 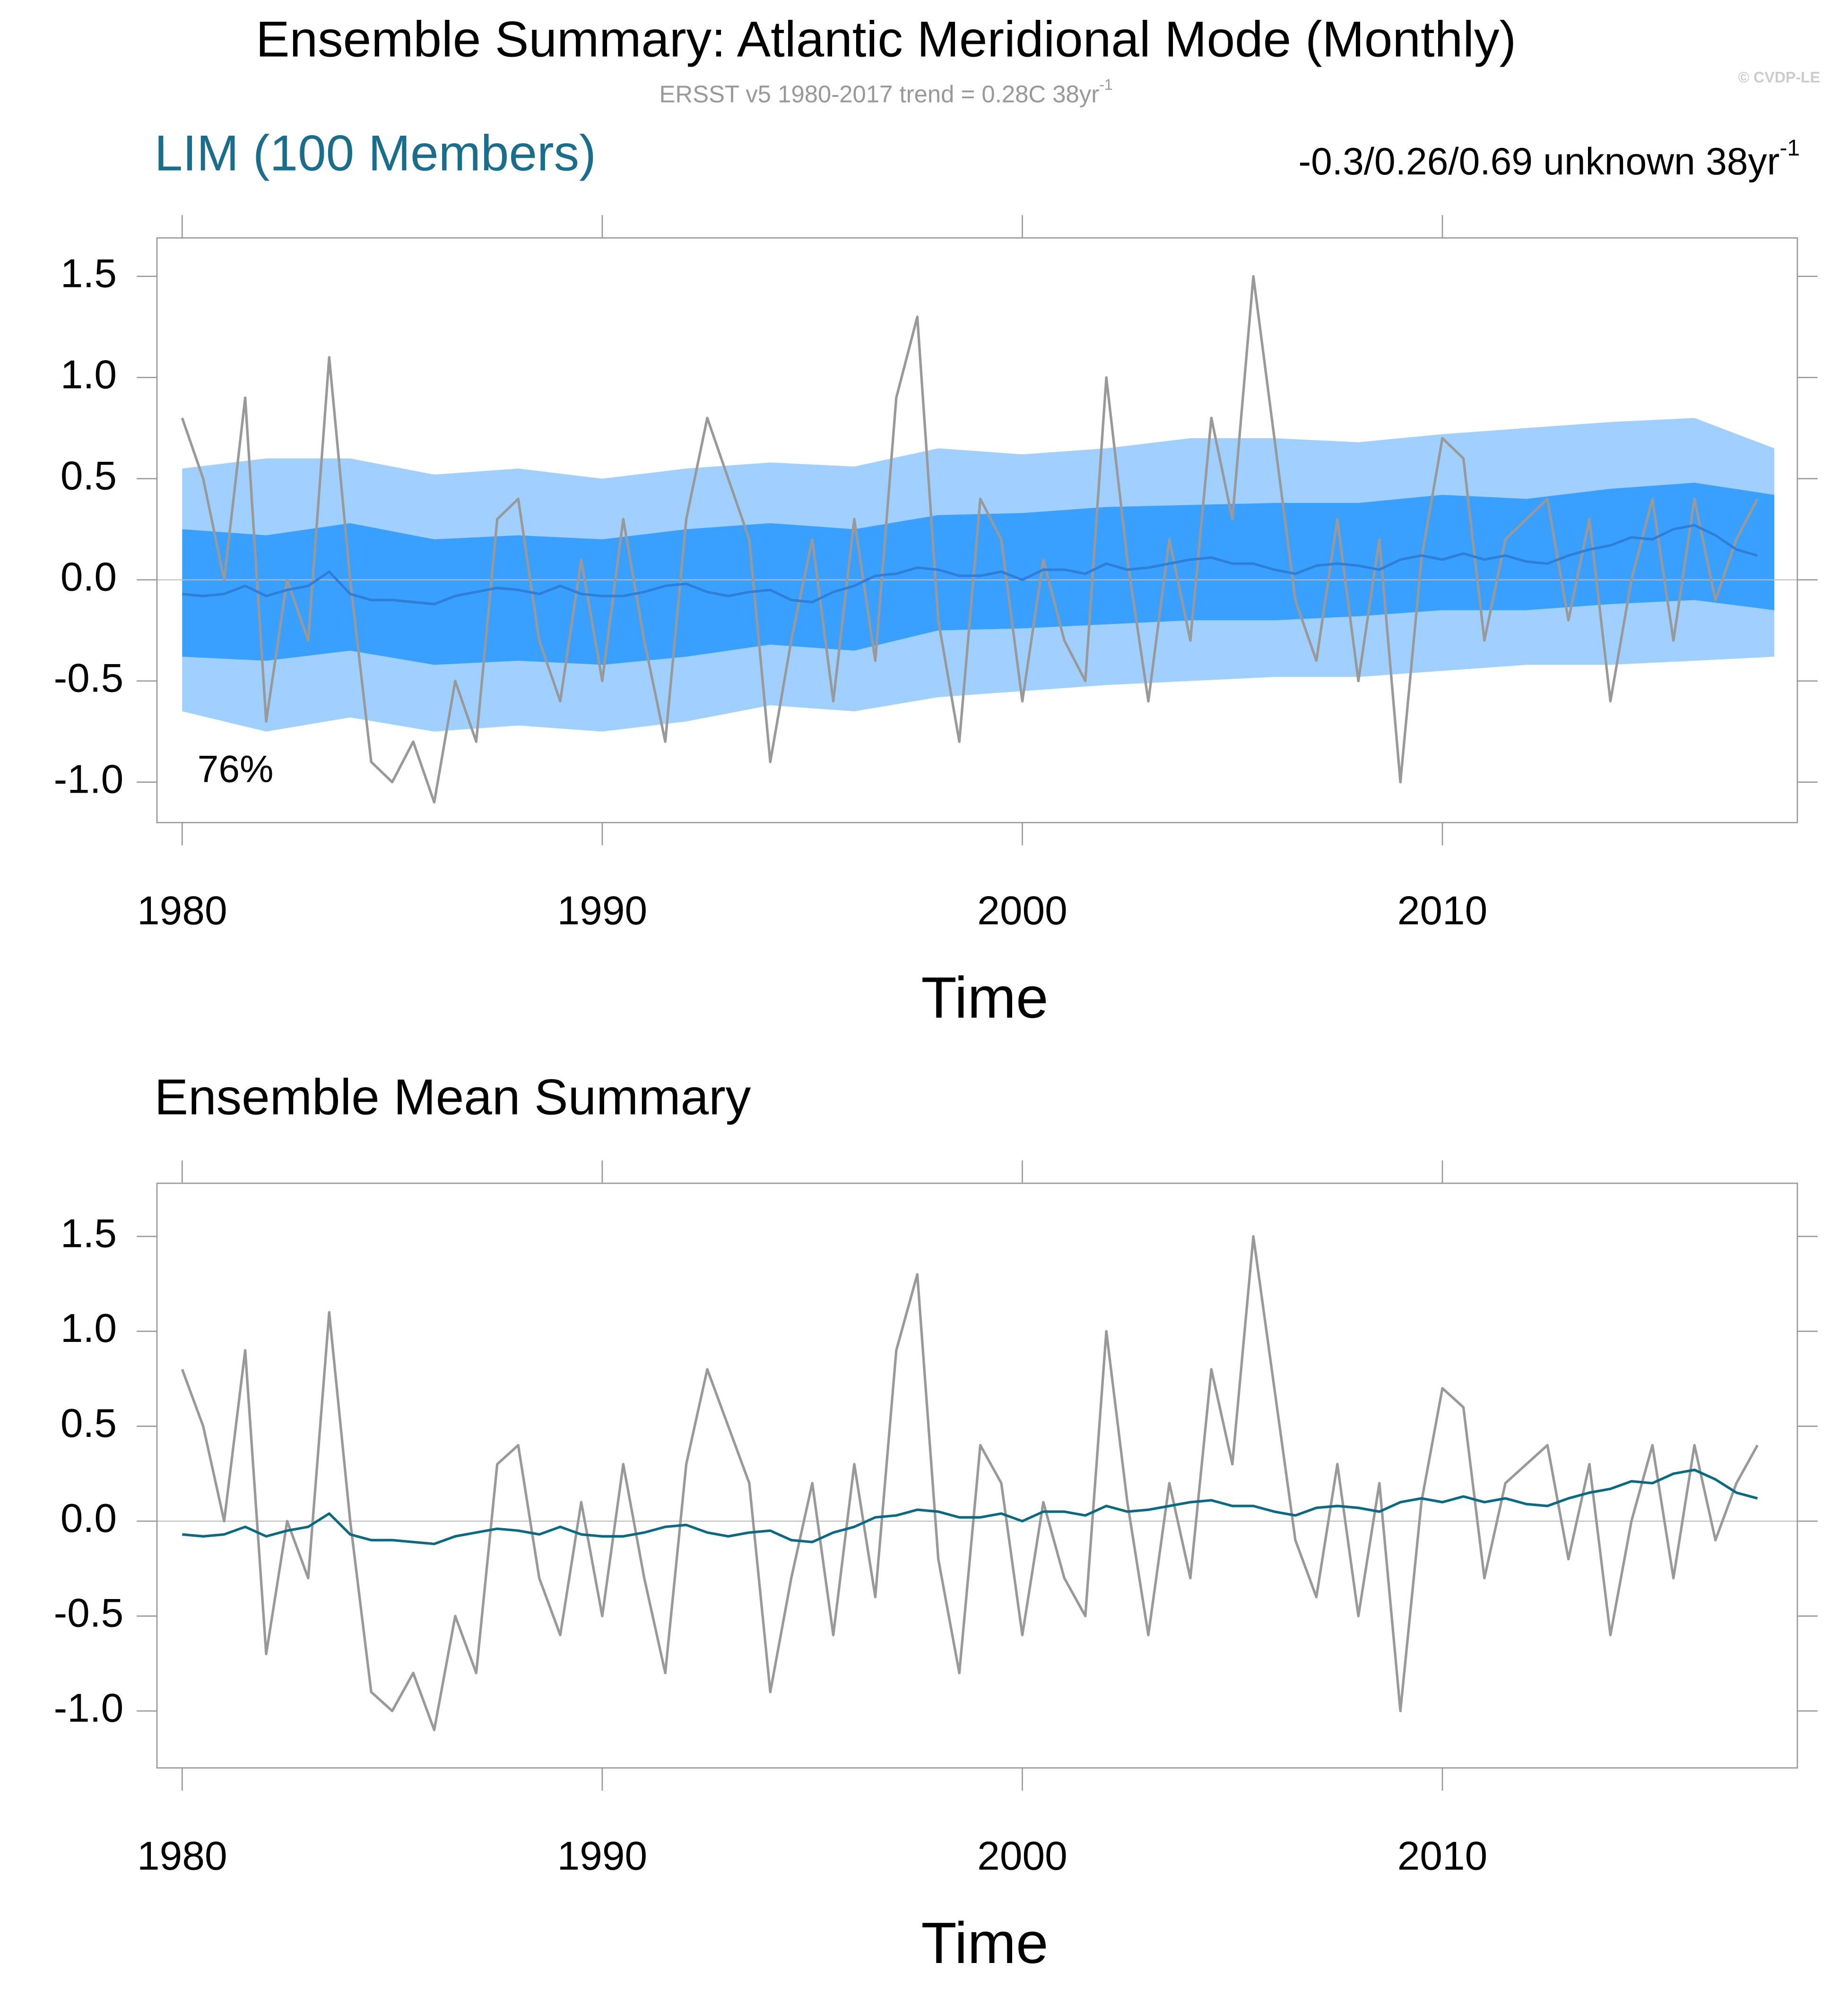 What do you see at coordinates (375, 152) in the screenshot?
I see `left-label: LIM (100 Members)` at bounding box center [375, 152].